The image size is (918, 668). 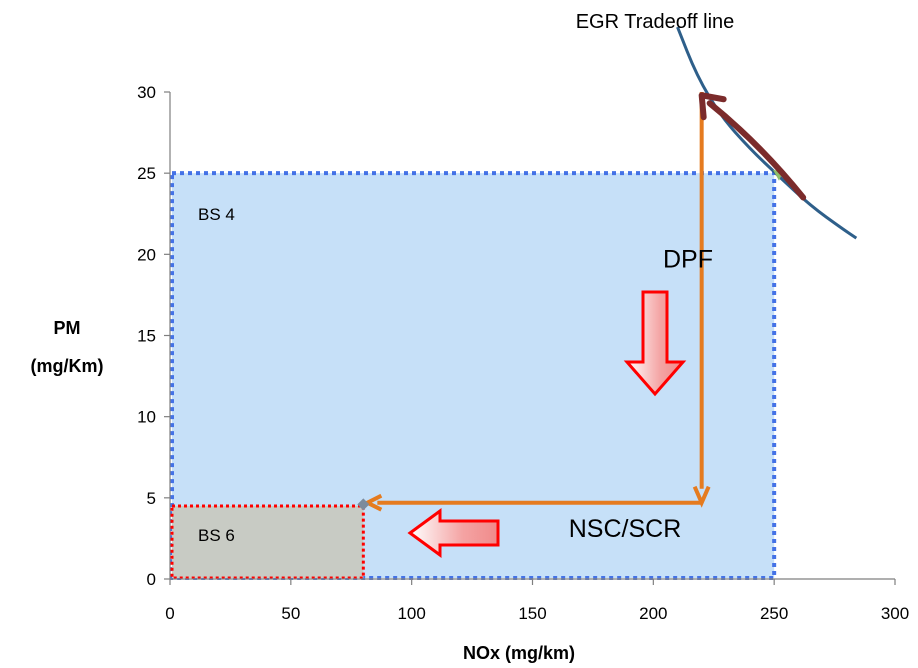 I want to click on x-tick-label: 300, so click(x=895, y=613).